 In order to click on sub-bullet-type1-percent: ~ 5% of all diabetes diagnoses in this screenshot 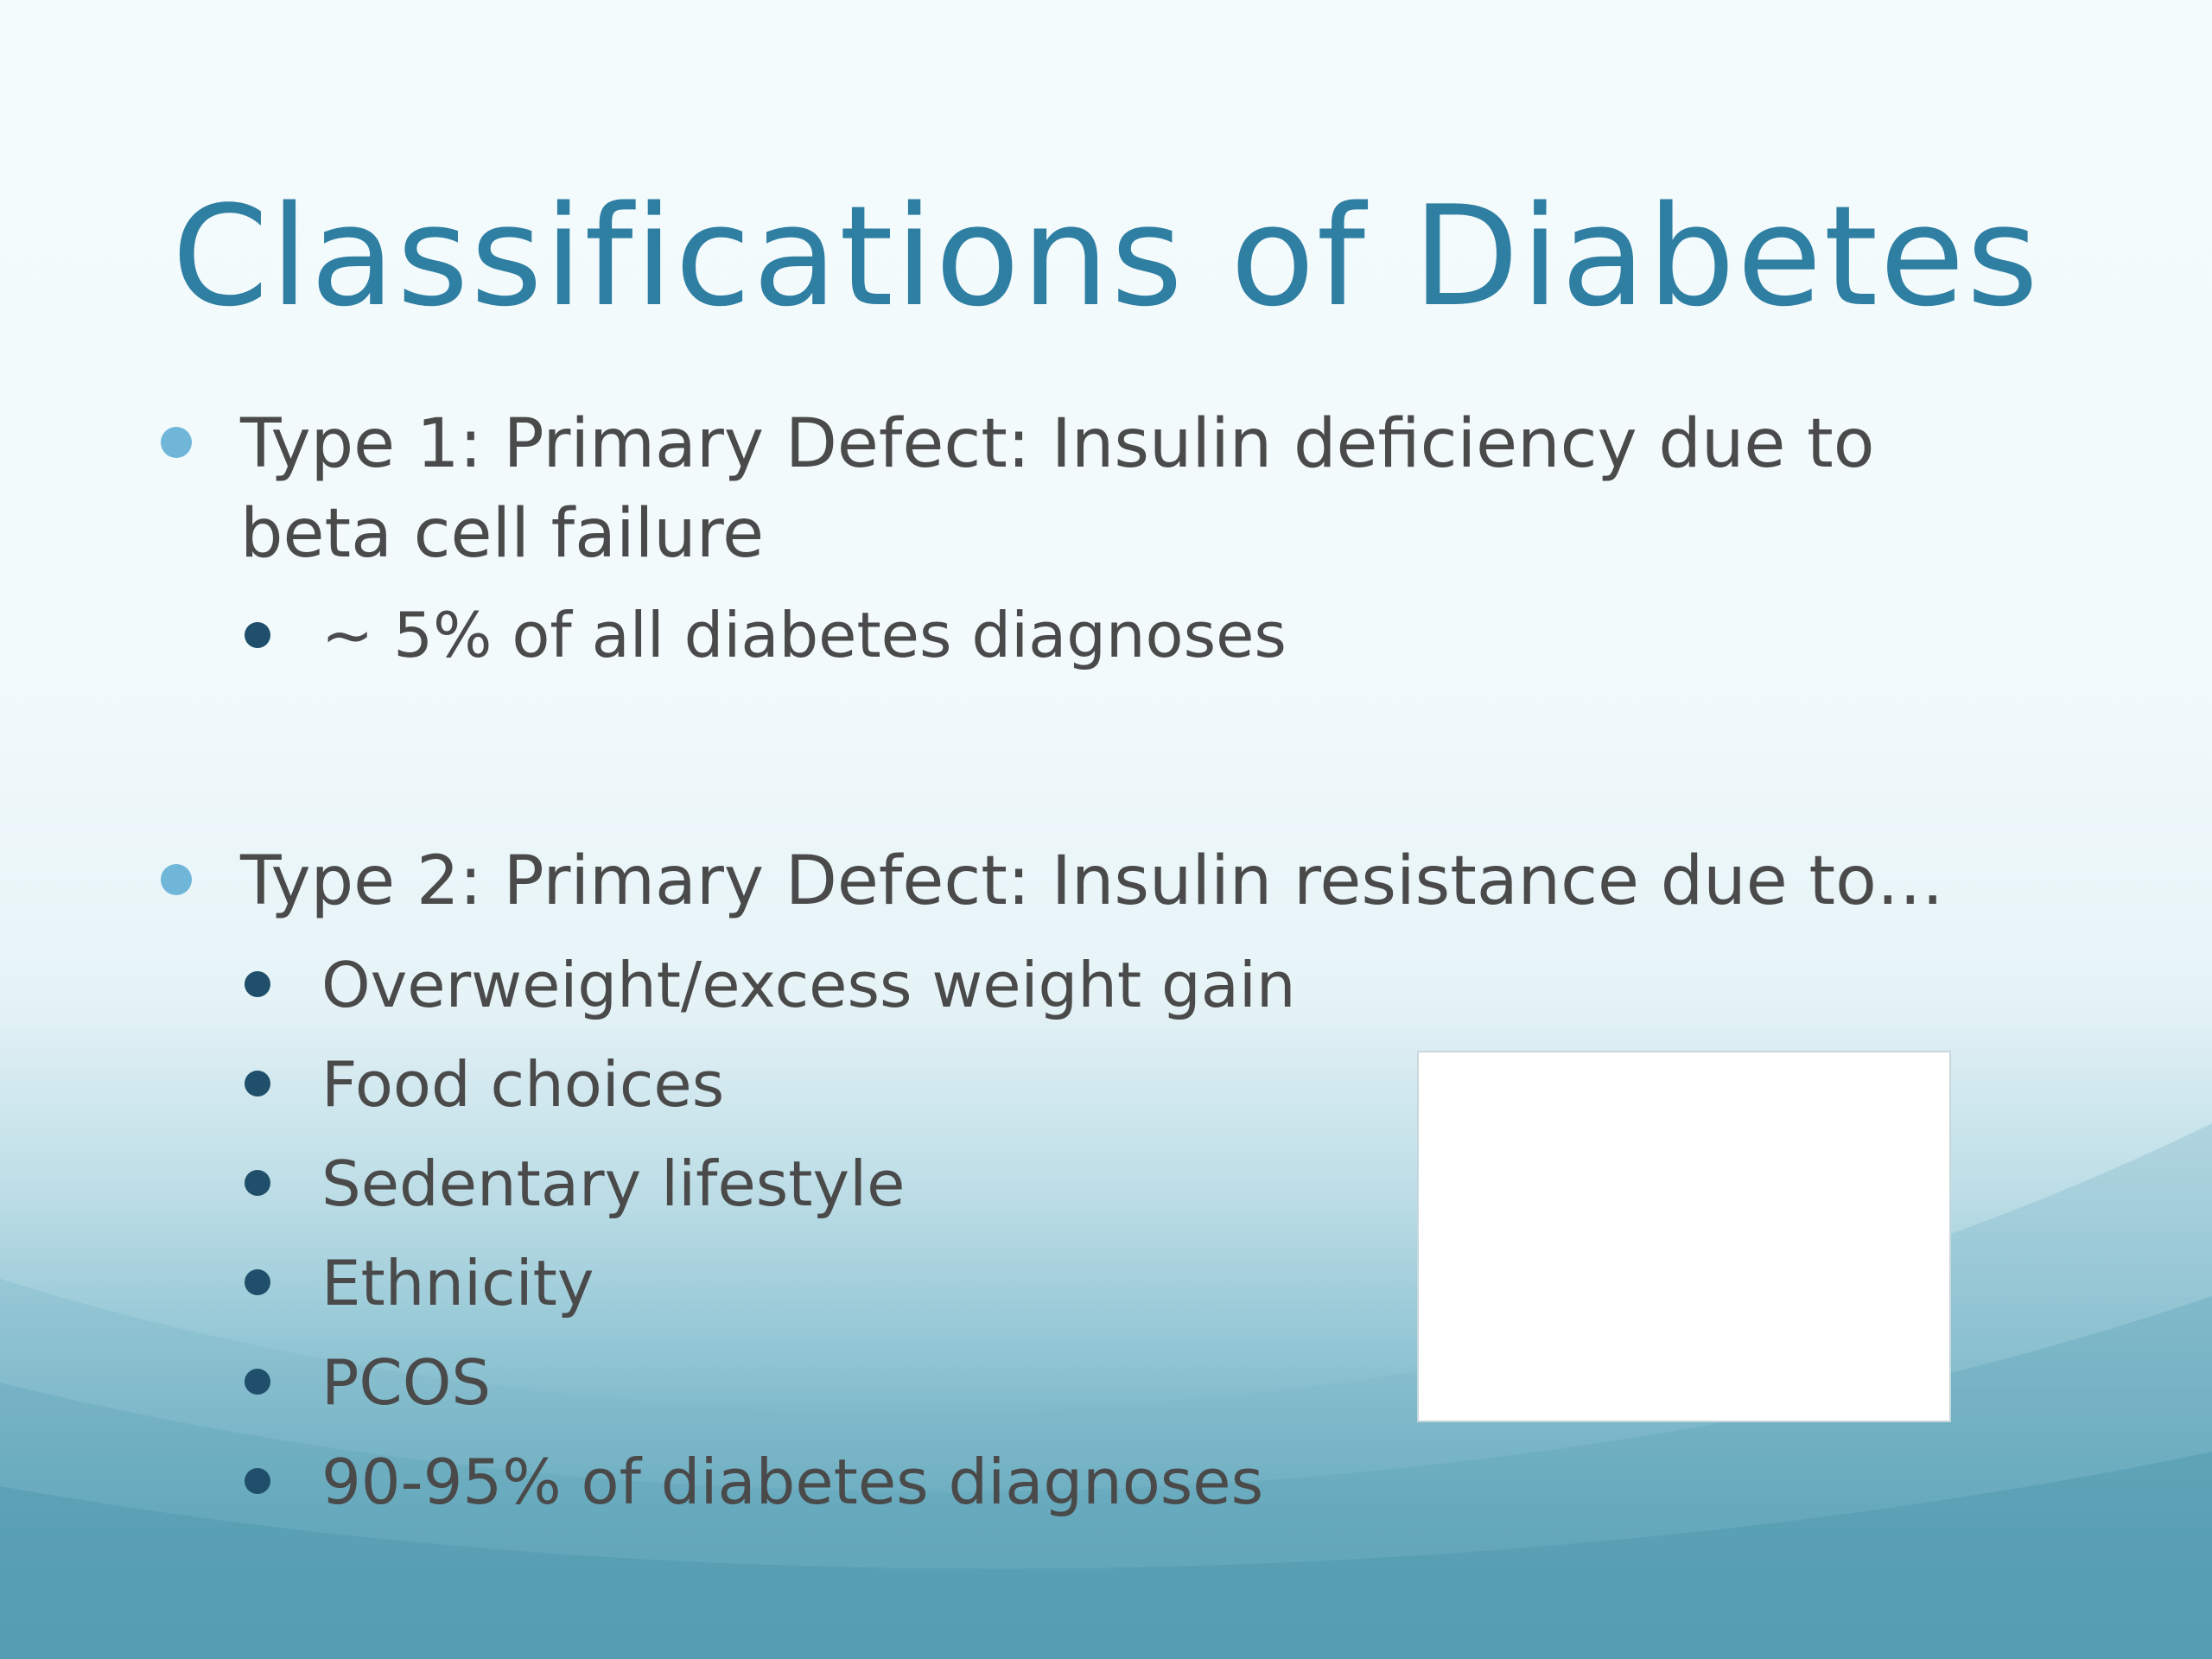, I will do `click(804, 635)`.